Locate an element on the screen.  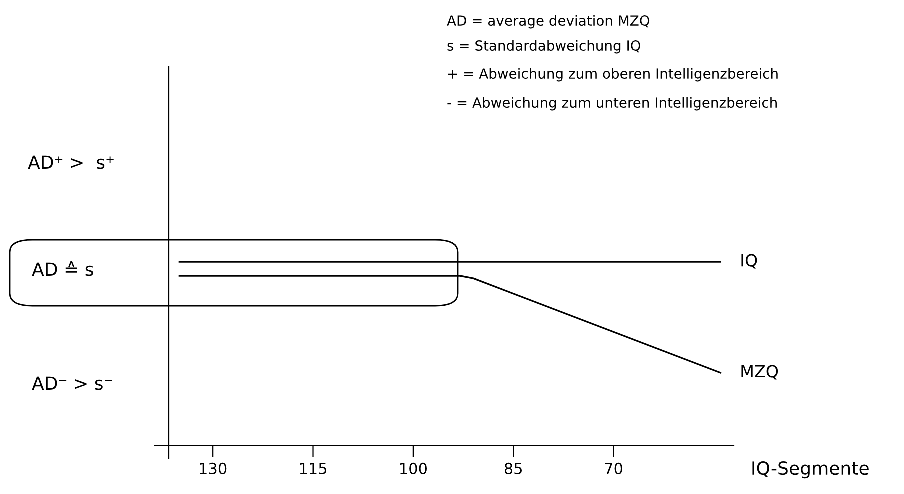
series-label: MZQ is located at coordinates (760, 372).